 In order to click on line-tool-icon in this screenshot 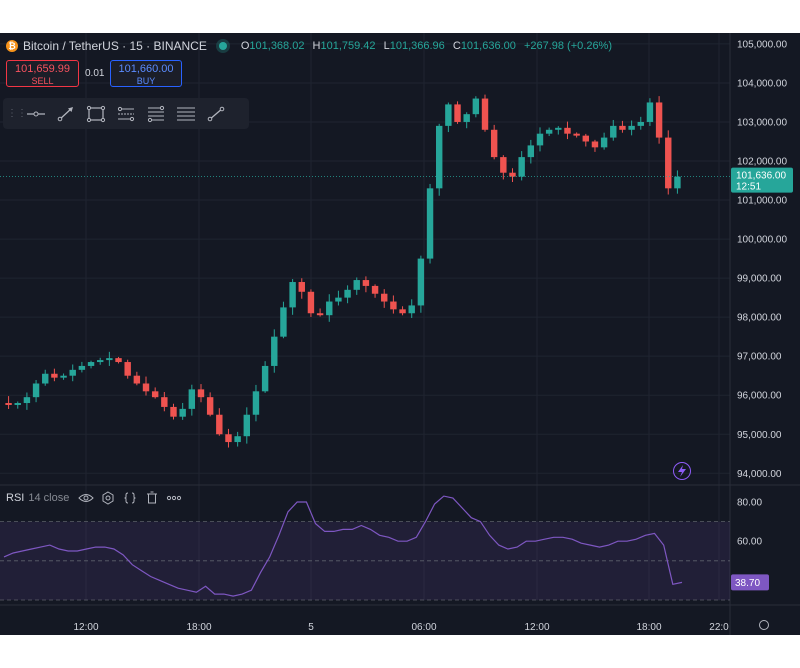, I will do `click(216, 114)`.